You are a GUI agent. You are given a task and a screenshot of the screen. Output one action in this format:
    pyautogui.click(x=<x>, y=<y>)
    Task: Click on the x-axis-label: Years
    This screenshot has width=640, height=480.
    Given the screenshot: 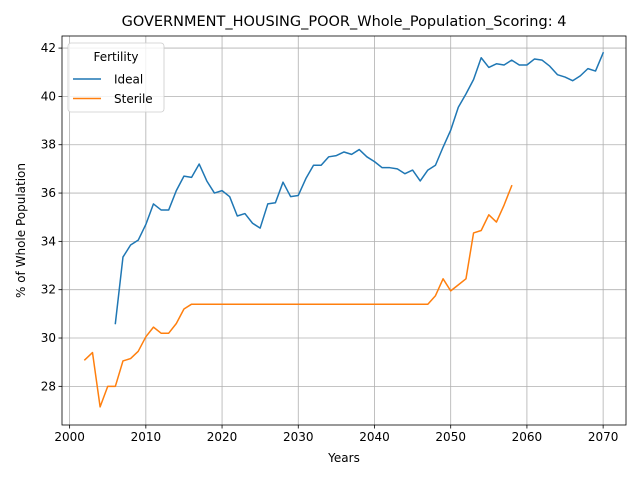 What is the action you would take?
    pyautogui.click(x=343, y=458)
    